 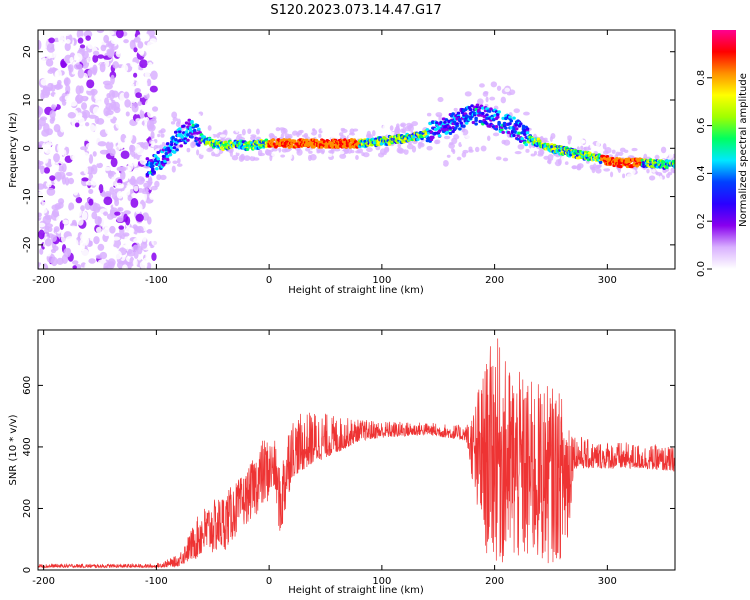 What do you see at coordinates (356, 590) in the screenshot?
I see `snr-x-label: Height of straight line (km)` at bounding box center [356, 590].